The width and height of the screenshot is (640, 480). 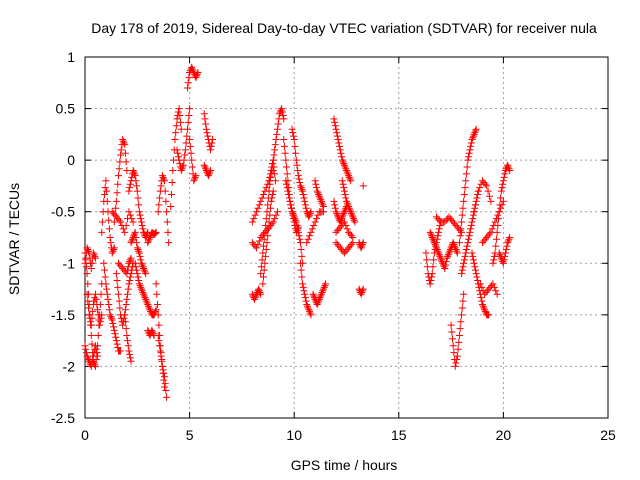 What do you see at coordinates (193, 77) in the screenshot?
I see `series-arc-f3` at bounding box center [193, 77].